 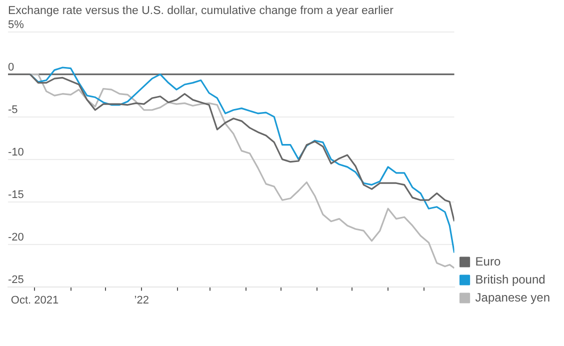 What do you see at coordinates (488, 261) in the screenshot?
I see `legend-label: Euro` at bounding box center [488, 261].